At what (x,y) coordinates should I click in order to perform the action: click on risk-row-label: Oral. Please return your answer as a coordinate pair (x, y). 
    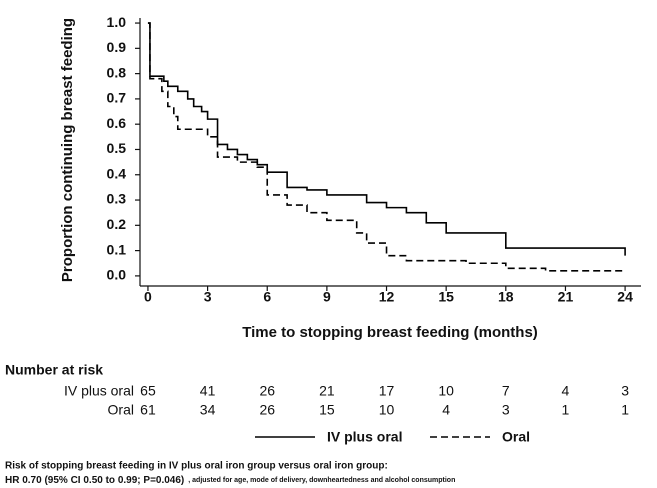
    Looking at the image, I should click on (121, 410).